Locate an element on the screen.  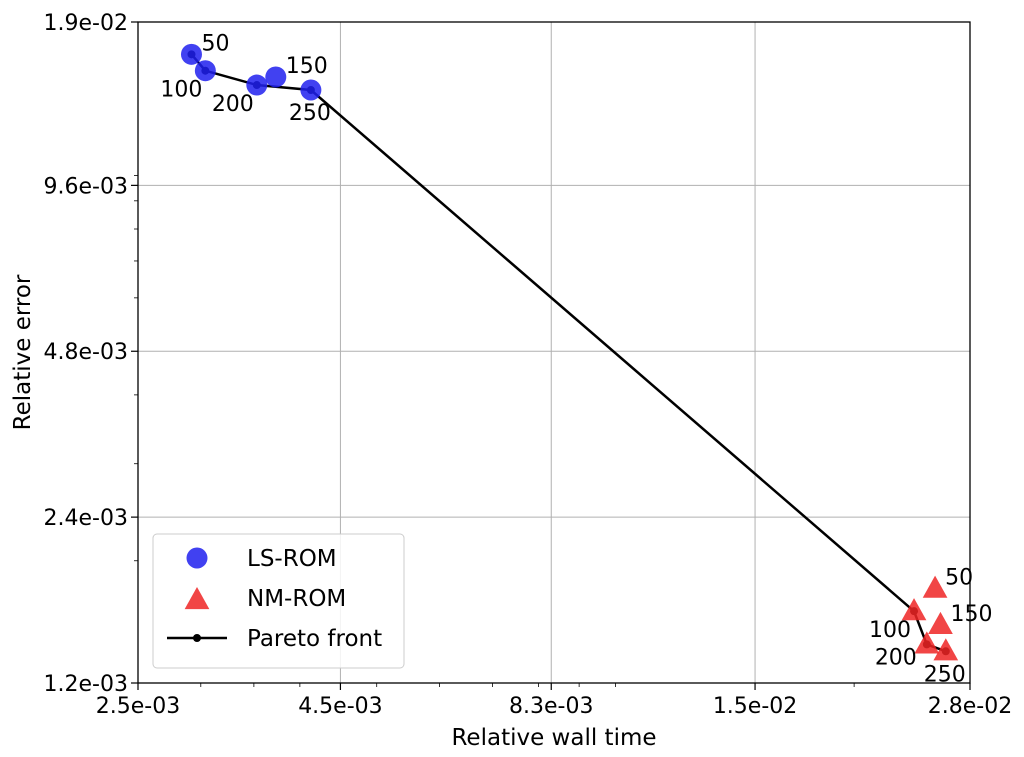
legend-pareto-dot is located at coordinates (197, 638).